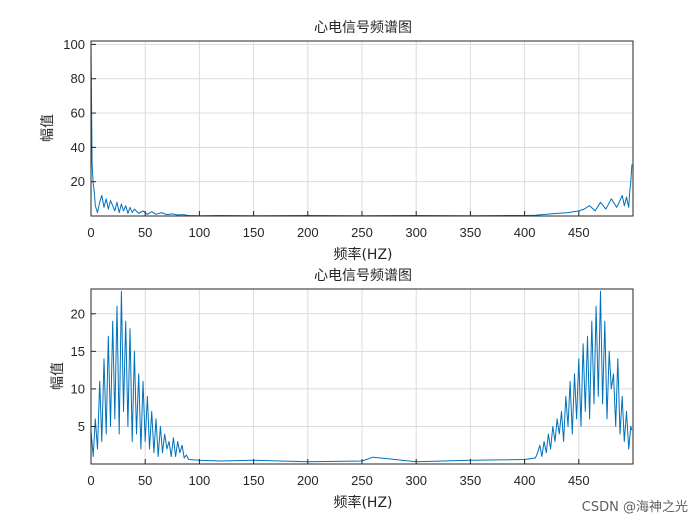 This screenshot has width=700, height=525. Describe the element at coordinates (200, 480) in the screenshot. I see `x-tick-label-bottom: 100` at that location.